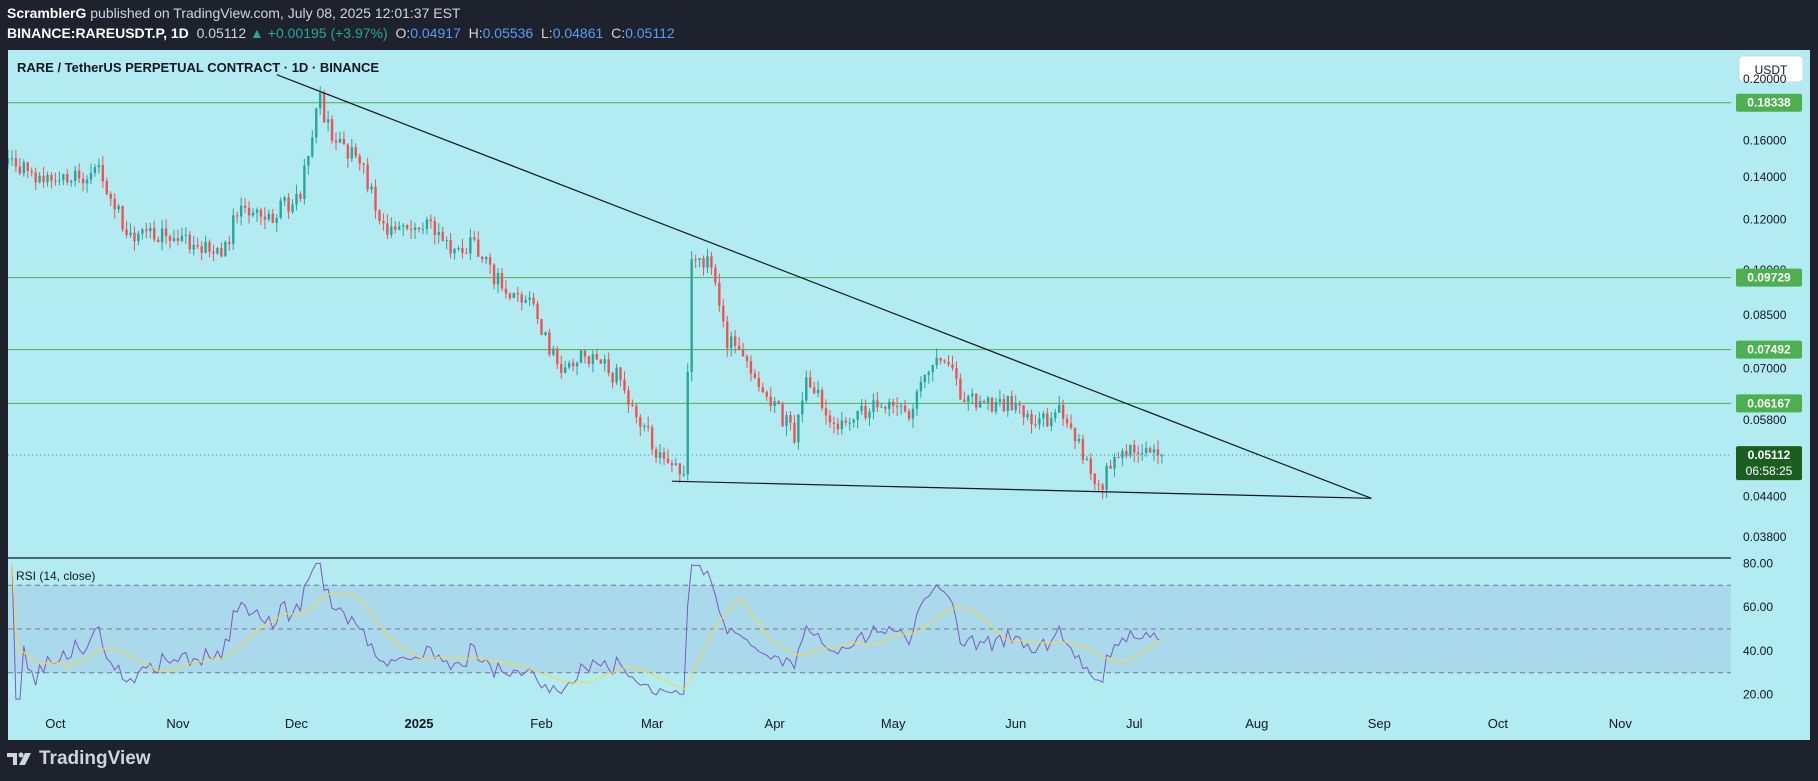  I want to click on currency-label: USDT, so click(1771, 70).